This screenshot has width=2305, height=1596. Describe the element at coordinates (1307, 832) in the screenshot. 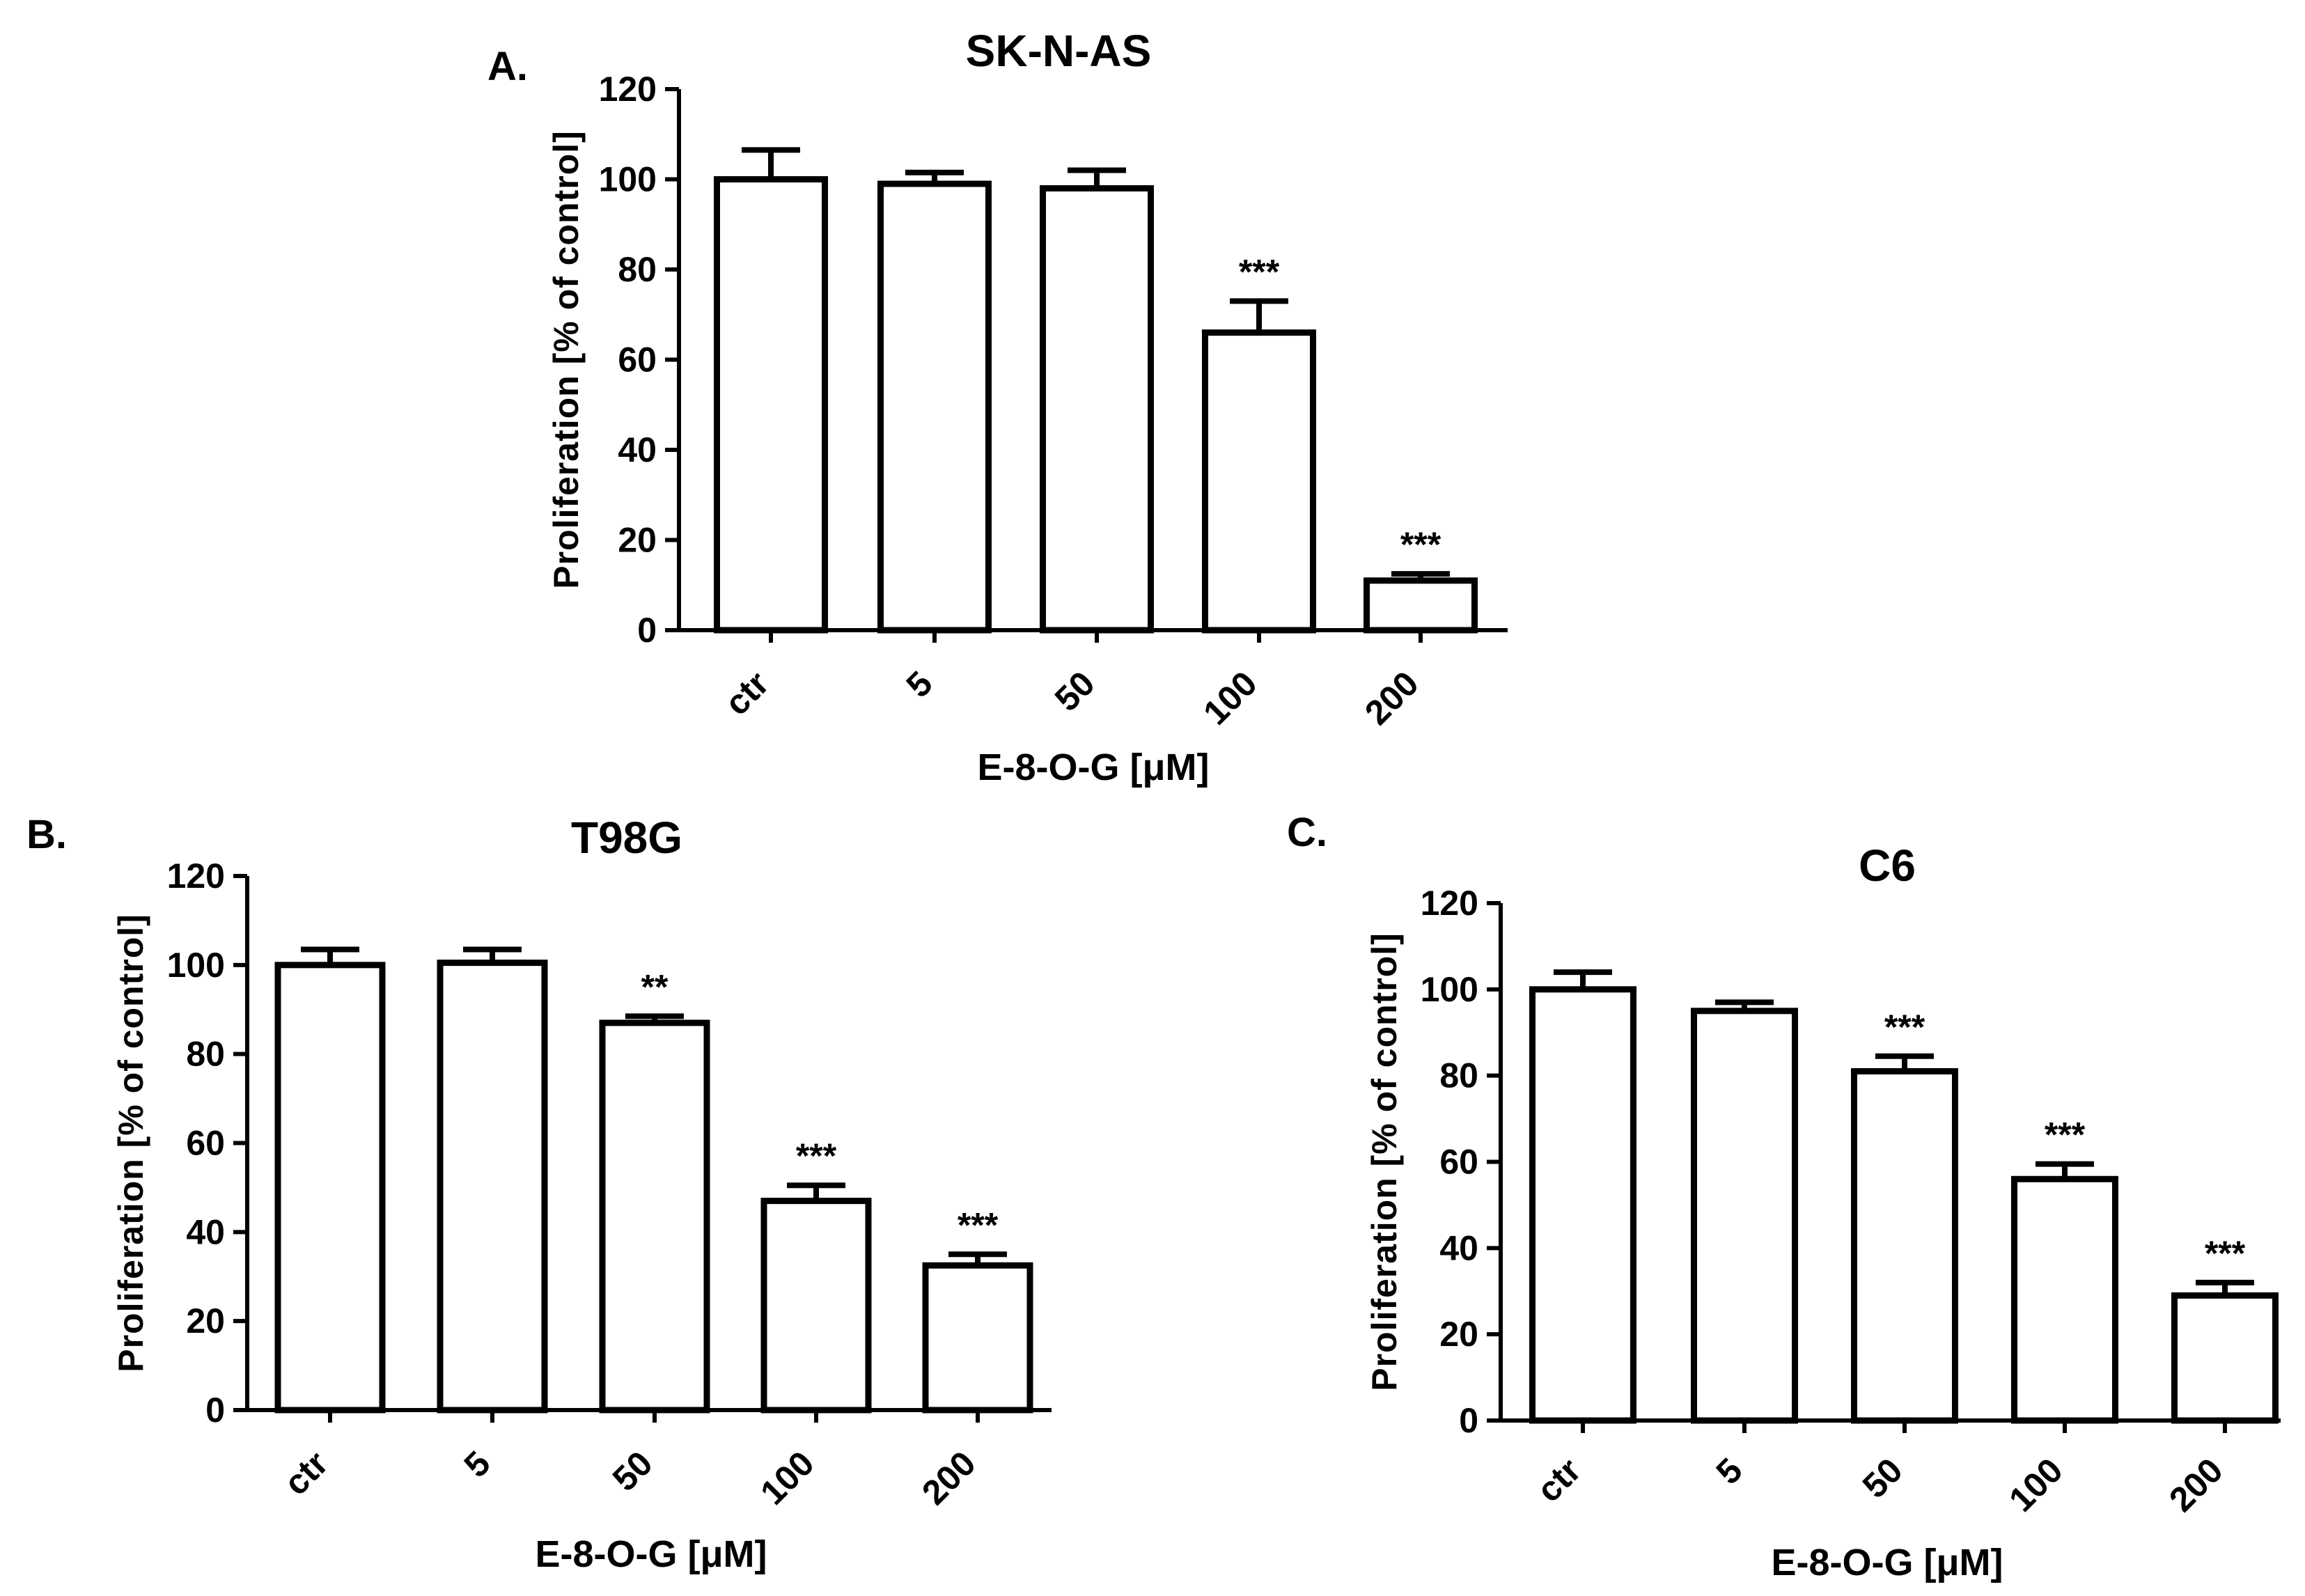

I see `panel-label: C.` at that location.